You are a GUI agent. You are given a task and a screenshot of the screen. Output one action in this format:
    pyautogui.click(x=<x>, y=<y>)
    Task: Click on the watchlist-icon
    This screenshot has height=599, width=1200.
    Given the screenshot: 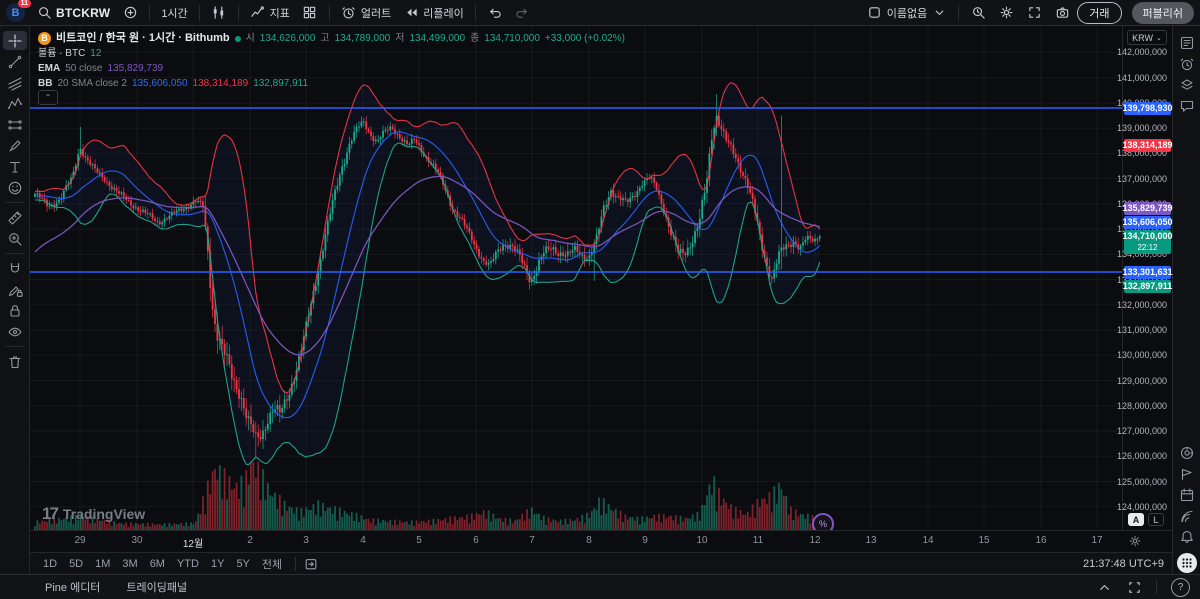 What is the action you would take?
    pyautogui.click(x=1187, y=42)
    